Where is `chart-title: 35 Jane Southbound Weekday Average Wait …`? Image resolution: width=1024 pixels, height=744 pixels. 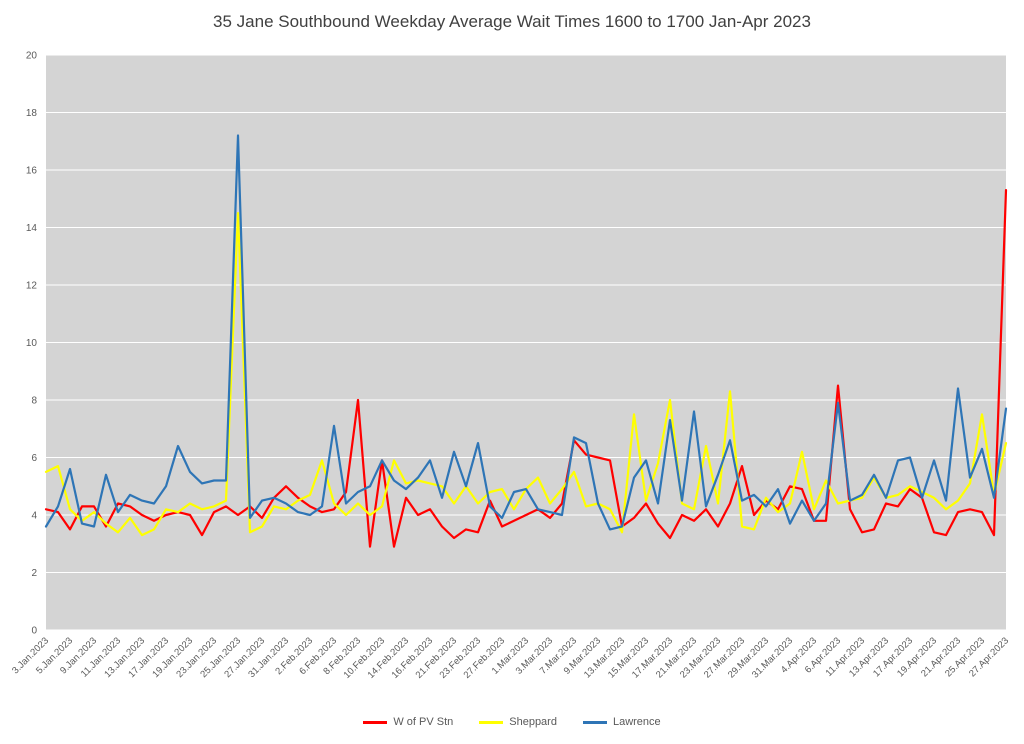 chart-title: 35 Jane Southbound Weekday Average Wait … is located at coordinates (512, 21).